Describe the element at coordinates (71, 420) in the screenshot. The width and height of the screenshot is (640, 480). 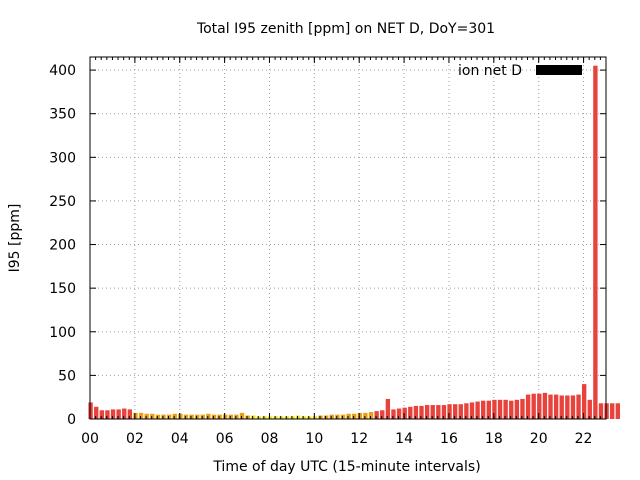
I see `y-tick-label: 0` at that location.